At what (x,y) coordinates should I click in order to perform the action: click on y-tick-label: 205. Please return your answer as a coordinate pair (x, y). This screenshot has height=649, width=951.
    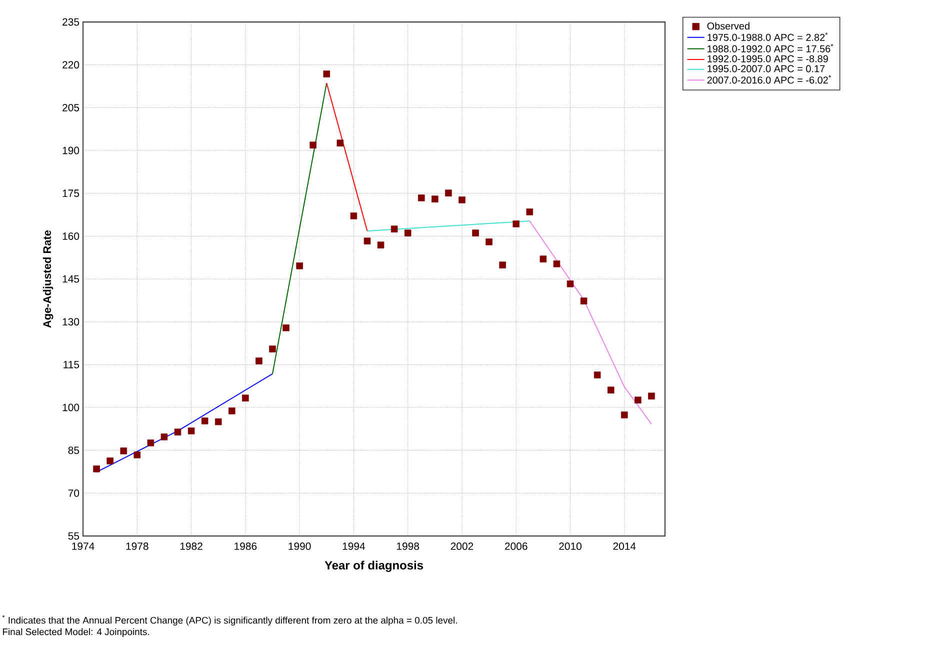
    Looking at the image, I should click on (71, 108).